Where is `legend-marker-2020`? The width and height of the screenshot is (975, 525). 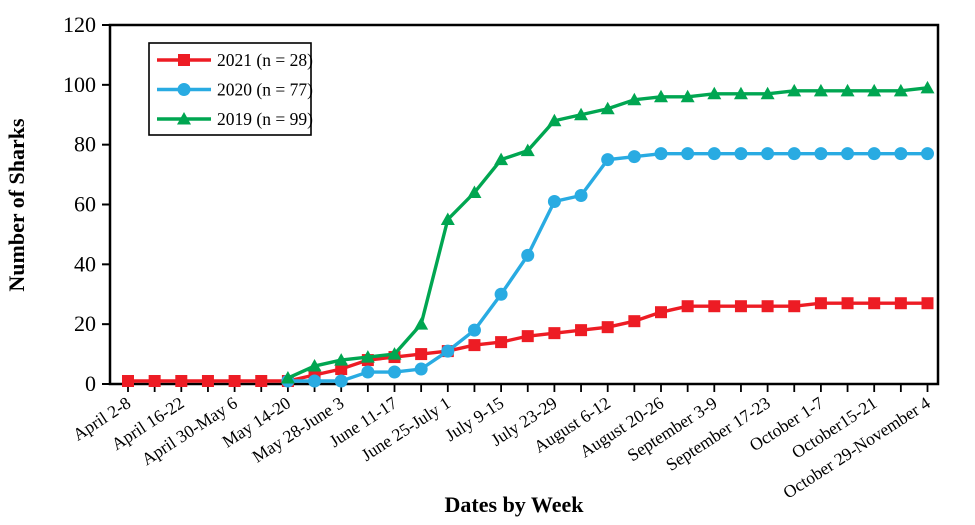
legend-marker-2020 is located at coordinates (184, 89).